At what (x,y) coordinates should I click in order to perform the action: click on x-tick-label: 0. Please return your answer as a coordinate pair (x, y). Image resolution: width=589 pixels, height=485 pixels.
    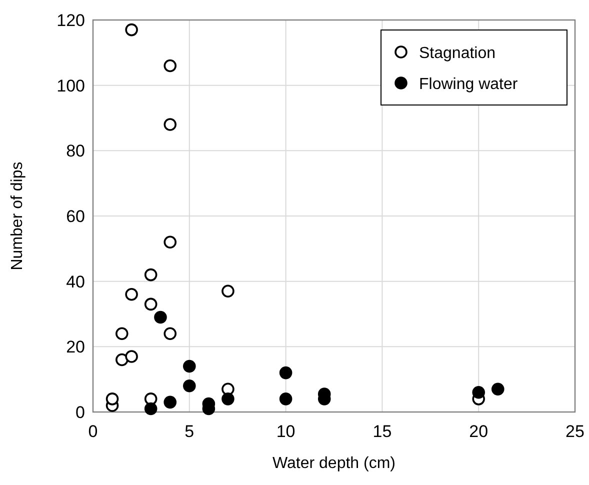
    Looking at the image, I should click on (93, 431).